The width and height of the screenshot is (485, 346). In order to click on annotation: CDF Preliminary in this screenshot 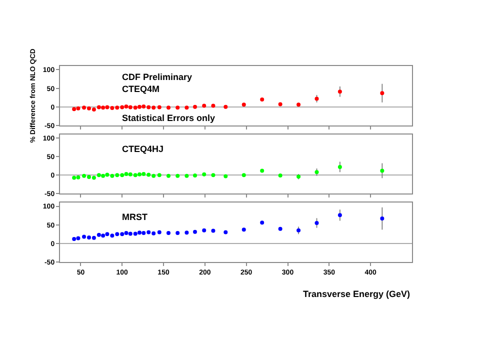, I will do `click(157, 77)`.